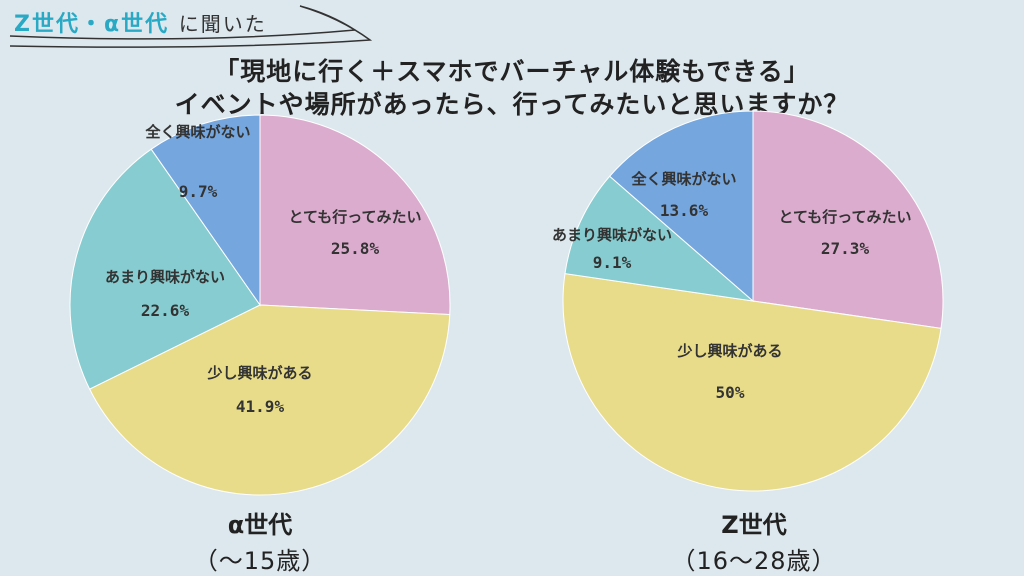  Describe the element at coordinates (730, 392) in the screenshot. I see `slice-value-somewhat: 50%` at that location.